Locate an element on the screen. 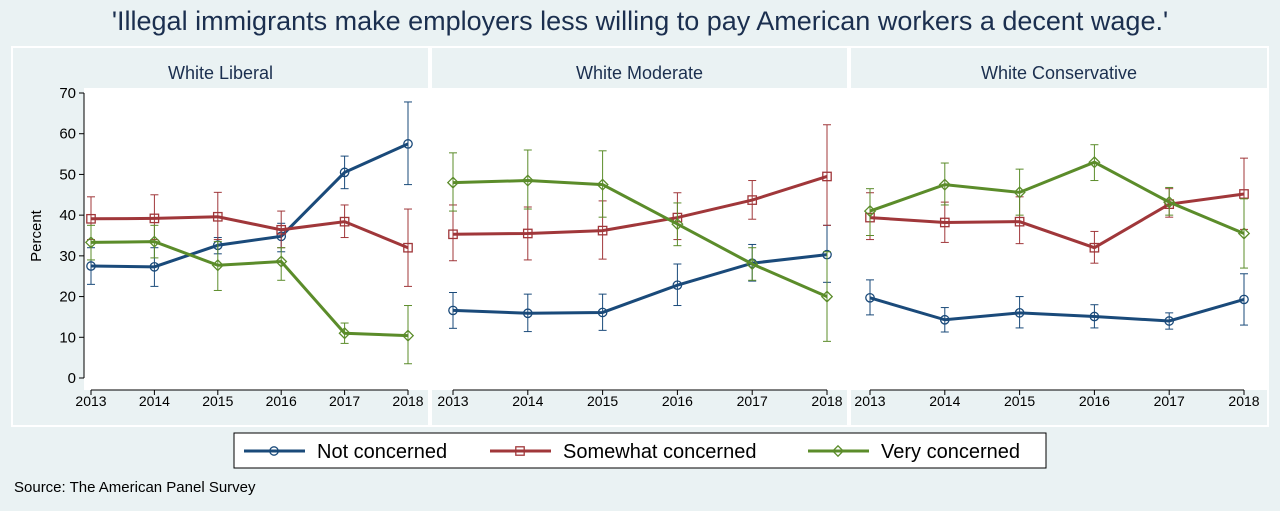 Image resolution: width=1280 pixels, height=511 pixels. y-axis-label: Percent is located at coordinates (36, 235).